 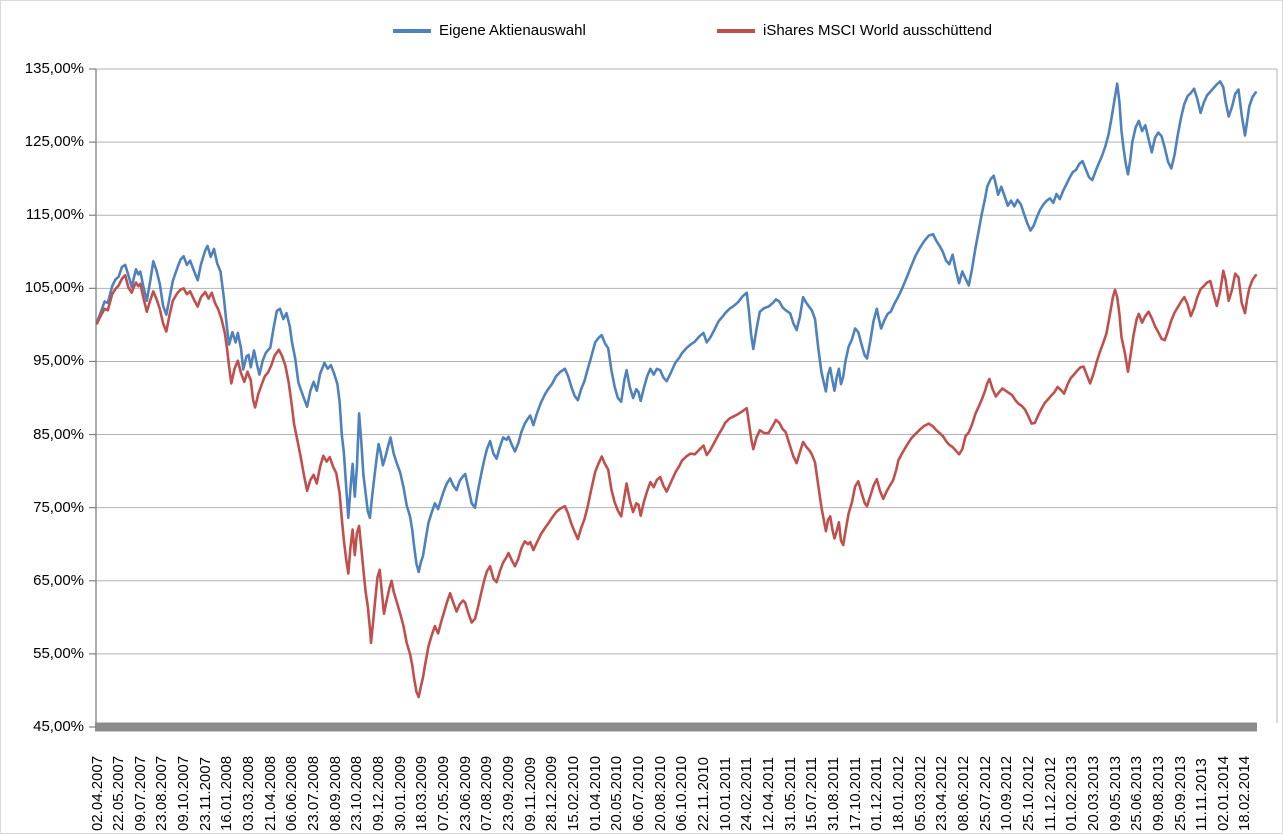 I want to click on x-axis-label: 23.09.2009, so click(x=508, y=793).